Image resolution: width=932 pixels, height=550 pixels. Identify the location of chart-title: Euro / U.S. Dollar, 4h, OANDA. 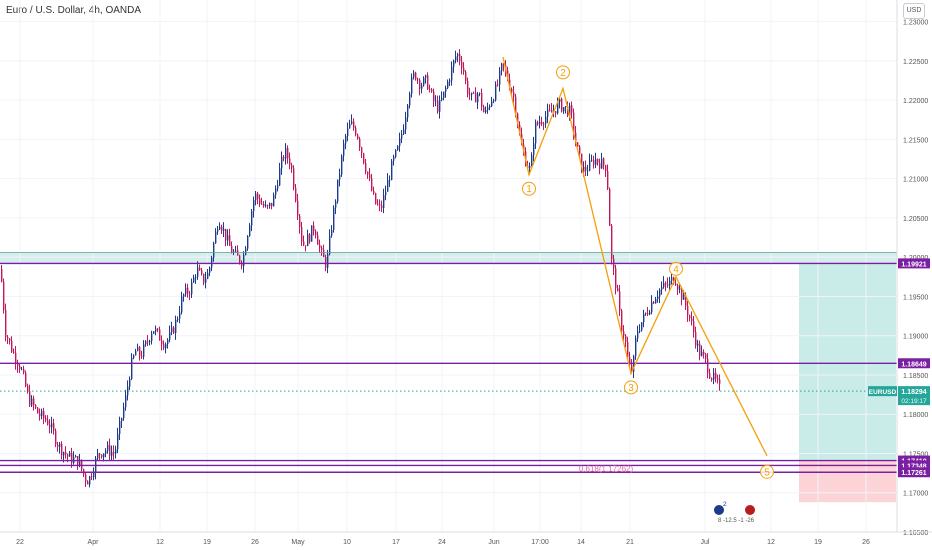
(74, 10).